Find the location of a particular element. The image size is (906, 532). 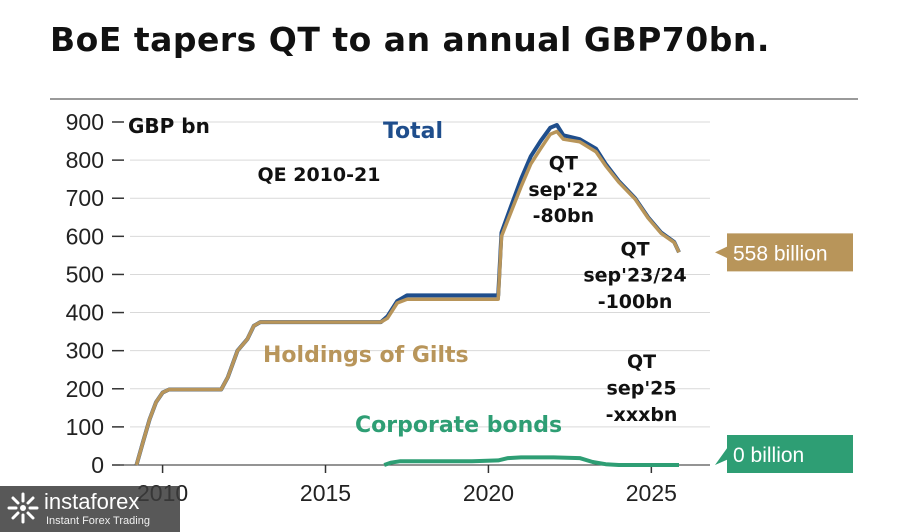

series-label-total: Total is located at coordinates (413, 131).